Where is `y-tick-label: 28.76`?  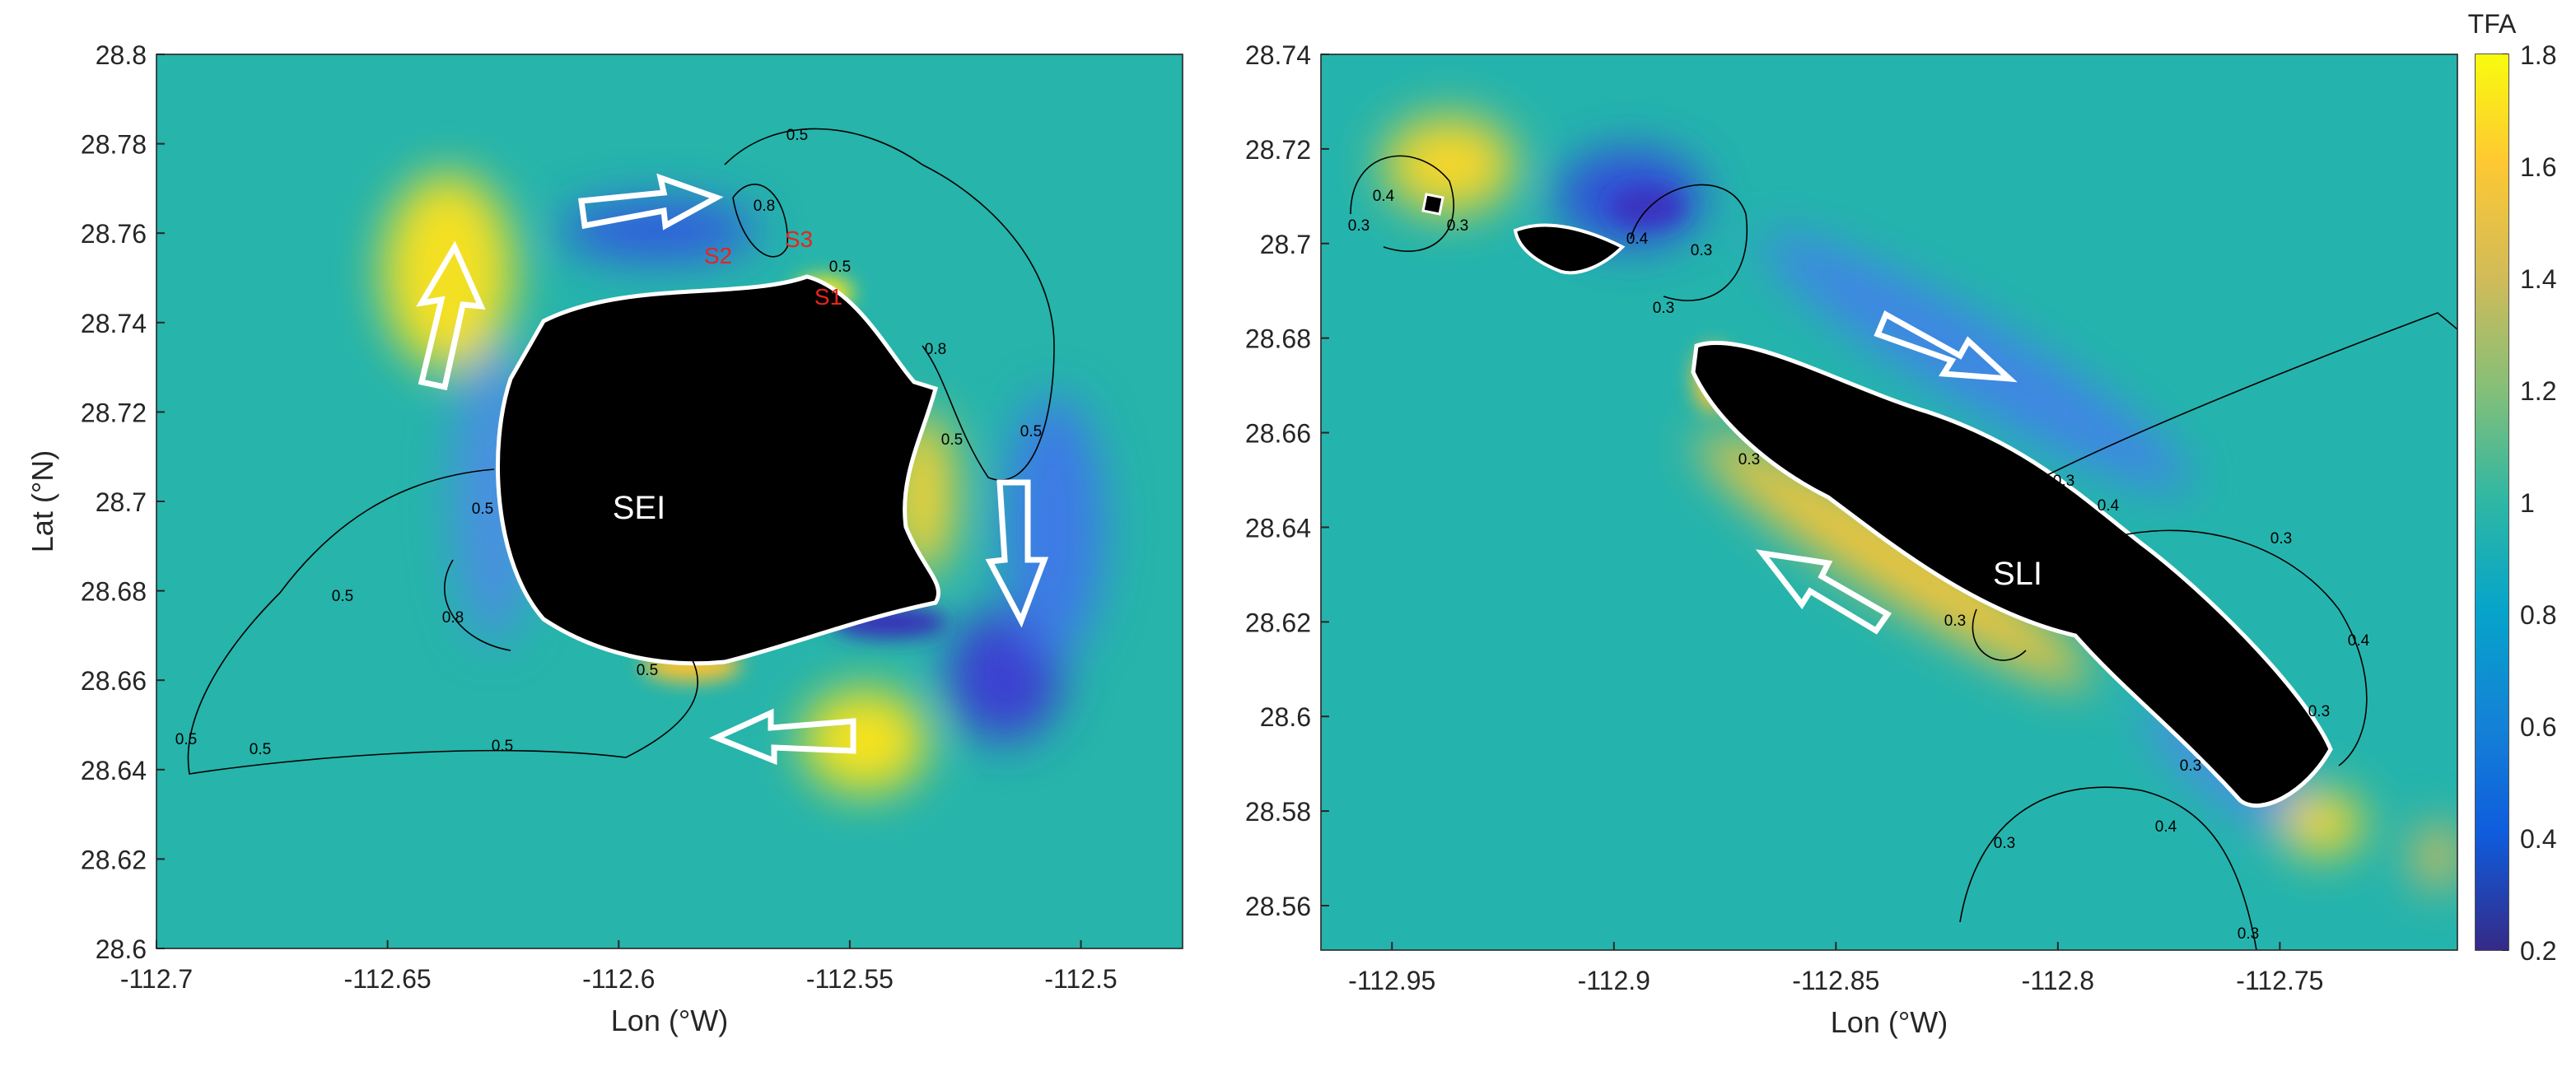 y-tick-label: 28.76 is located at coordinates (114, 234).